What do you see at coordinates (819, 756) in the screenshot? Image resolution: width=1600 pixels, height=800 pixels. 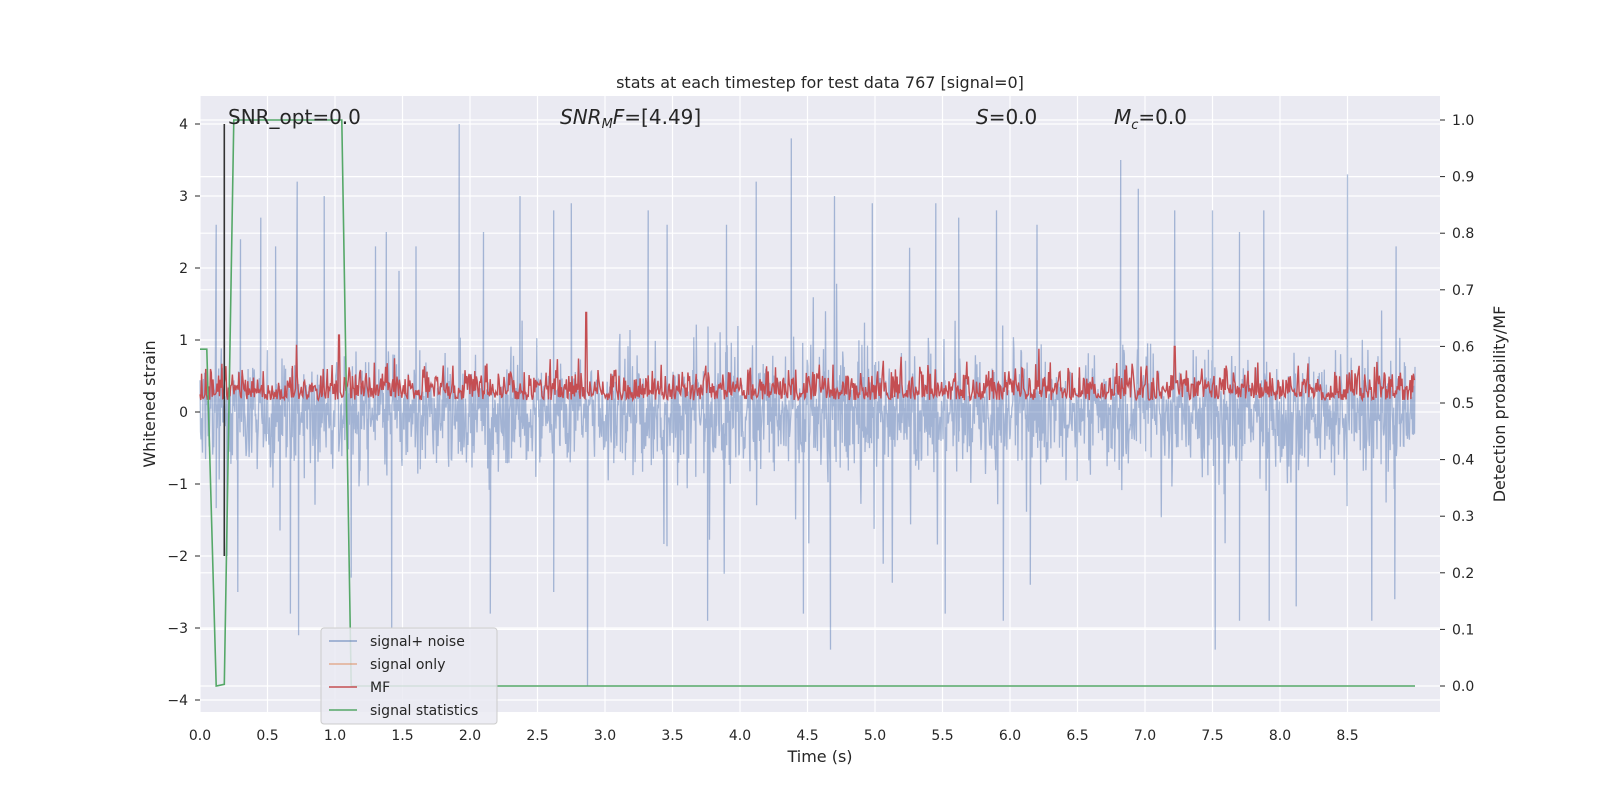 I see `x-axis-label: Time (s)` at bounding box center [819, 756].